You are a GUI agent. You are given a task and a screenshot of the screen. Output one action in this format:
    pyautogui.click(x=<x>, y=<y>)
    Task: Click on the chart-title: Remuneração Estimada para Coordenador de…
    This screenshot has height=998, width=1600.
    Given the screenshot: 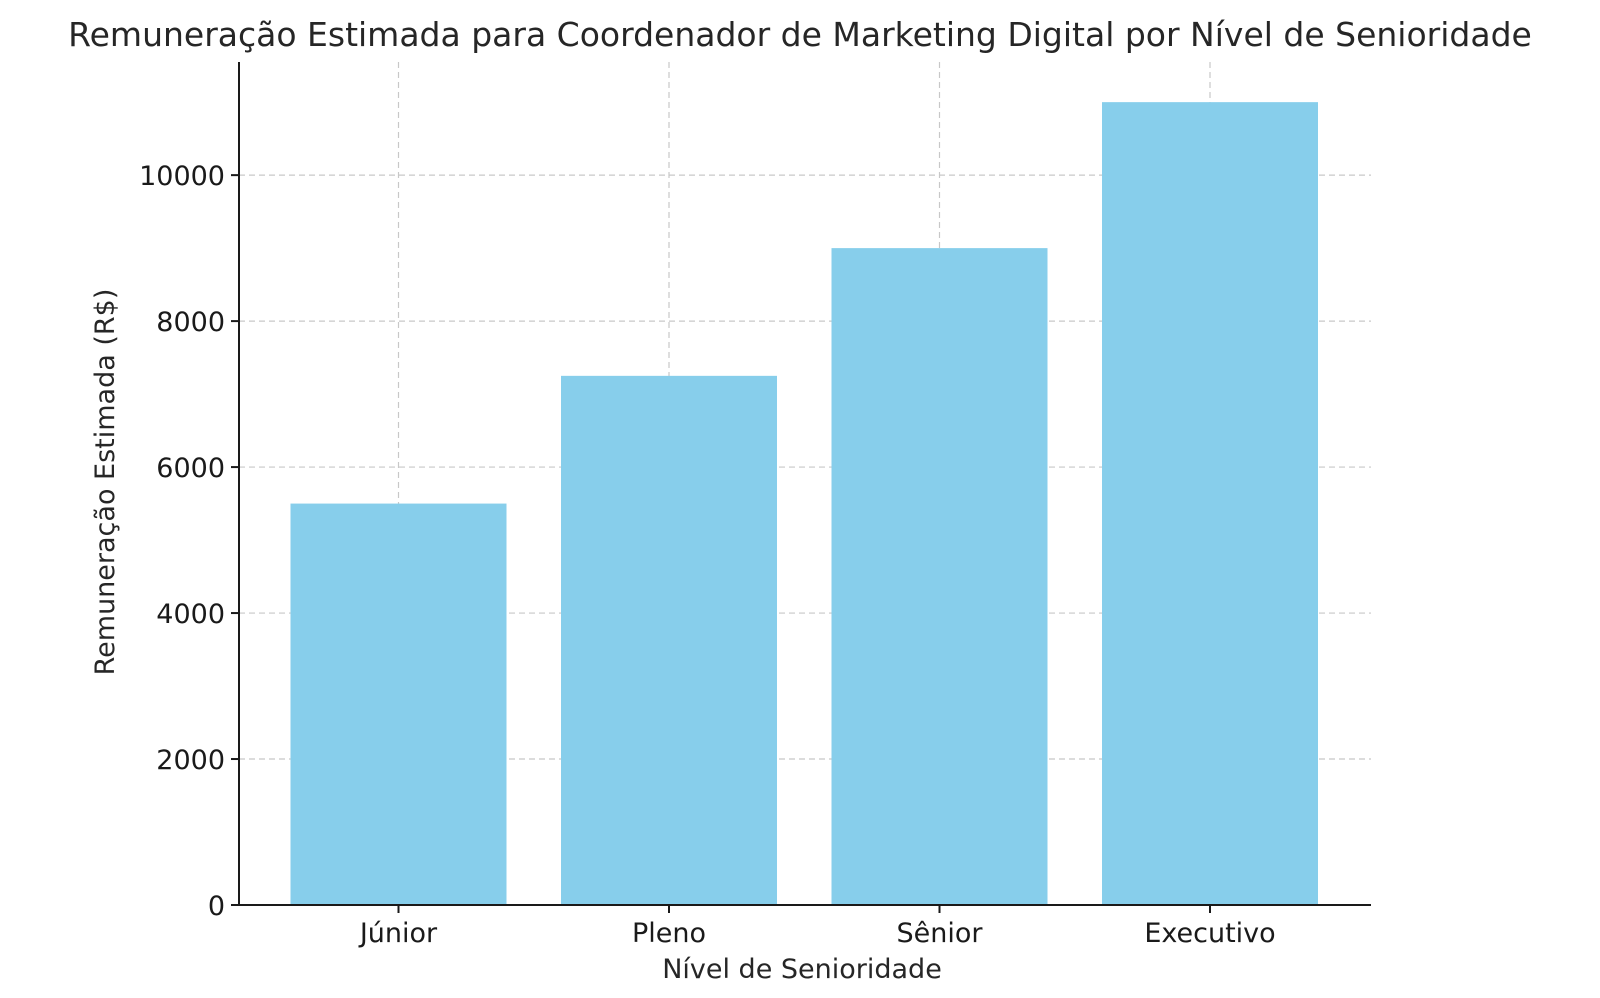 What is the action you would take?
    pyautogui.click(x=800, y=34)
    